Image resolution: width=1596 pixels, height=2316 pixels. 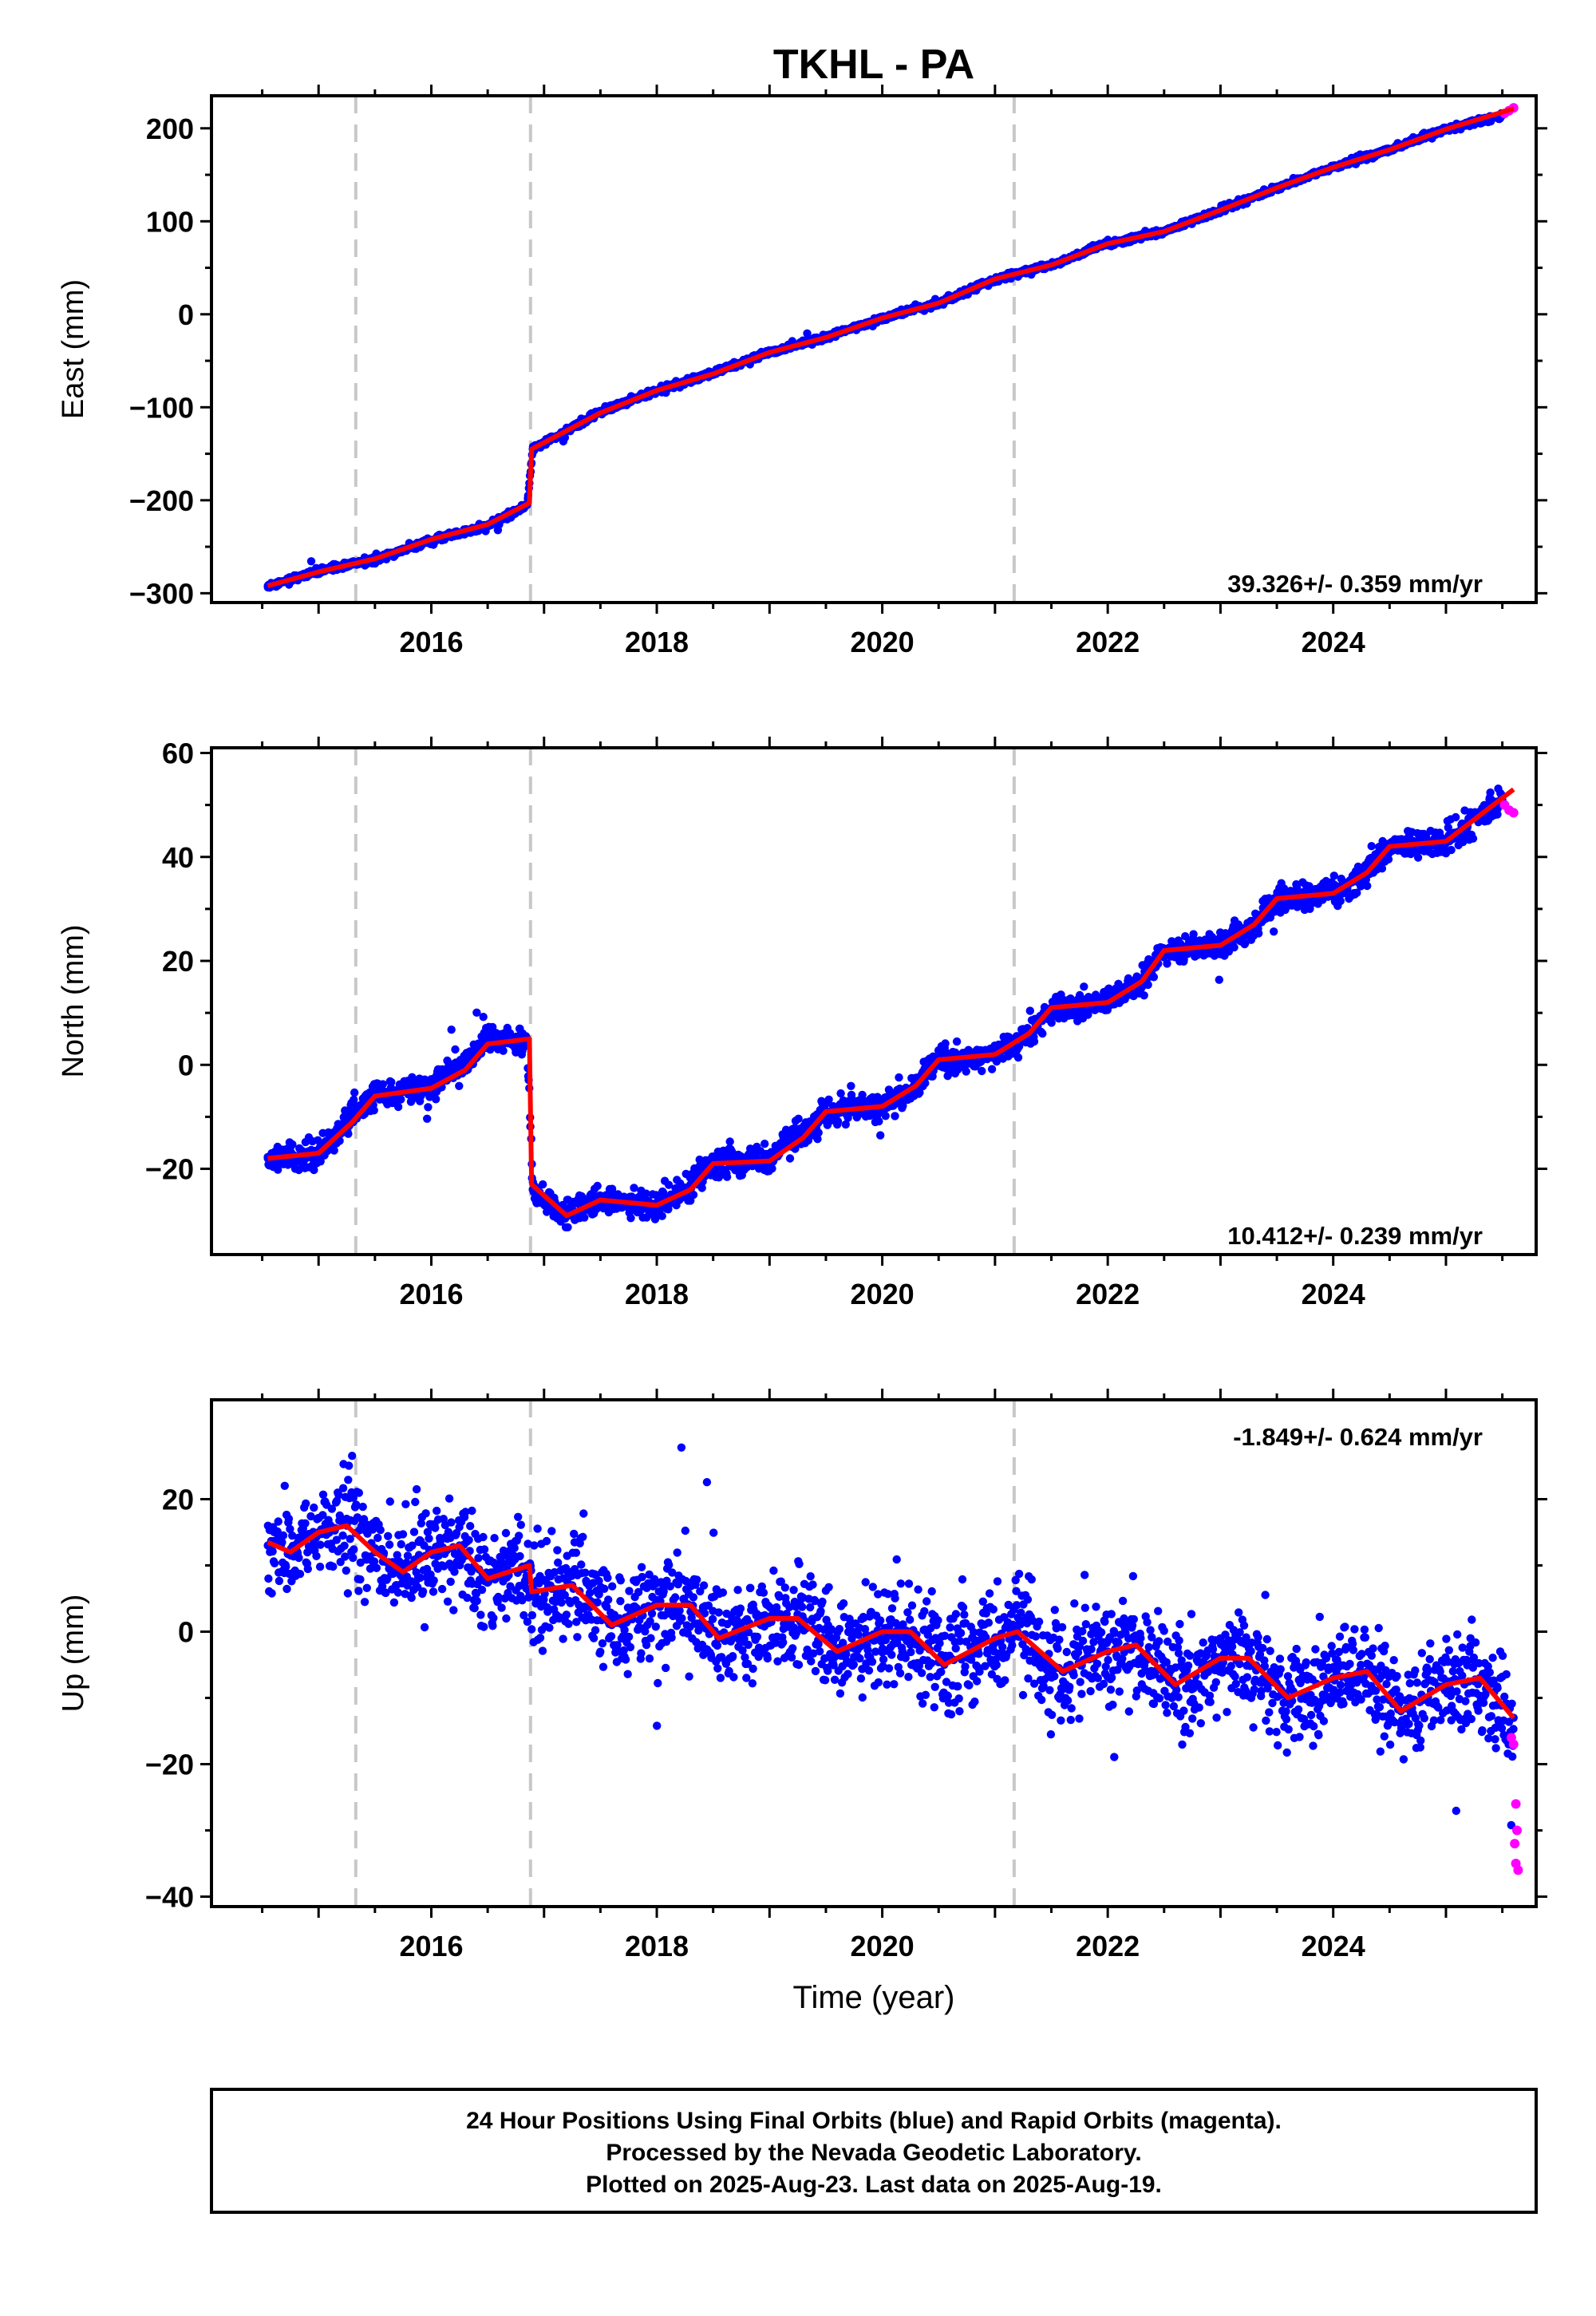 I want to click on north-x-tick-label-1: 2018, so click(x=657, y=1294).